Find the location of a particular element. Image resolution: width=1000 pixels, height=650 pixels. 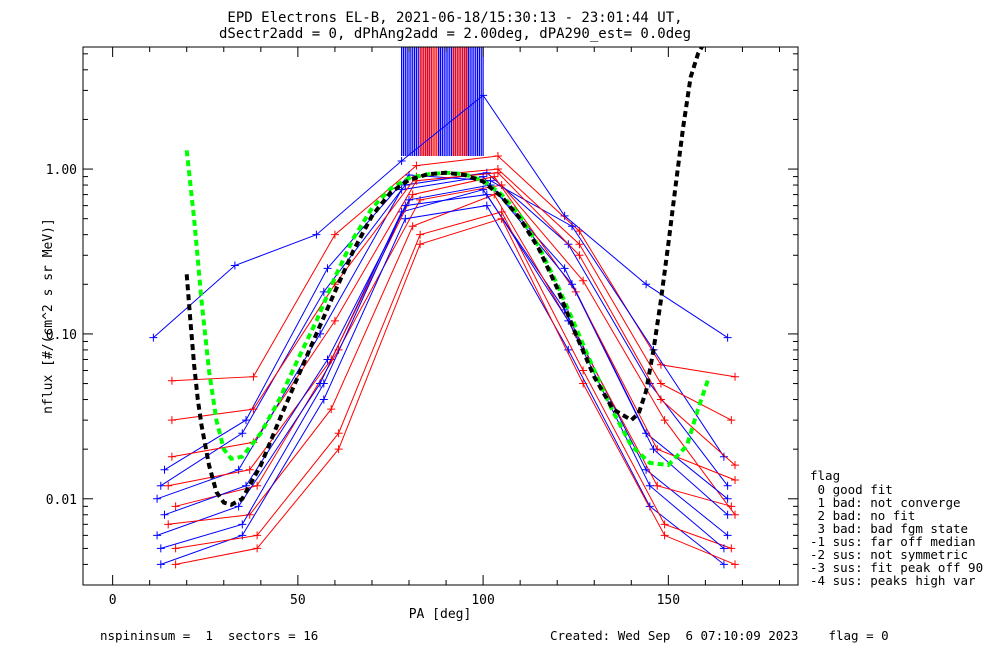

legend-title: flag is located at coordinates (825, 475).